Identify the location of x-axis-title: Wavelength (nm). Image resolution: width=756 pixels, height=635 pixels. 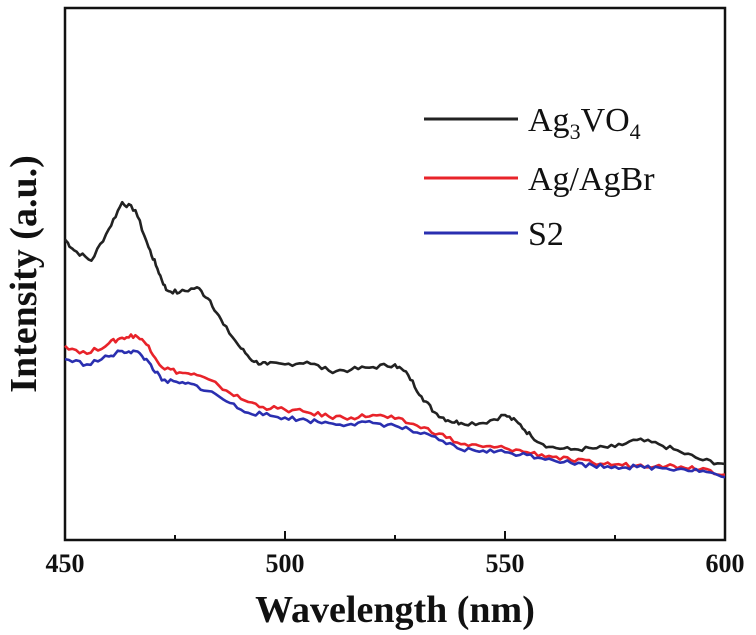
(395, 610).